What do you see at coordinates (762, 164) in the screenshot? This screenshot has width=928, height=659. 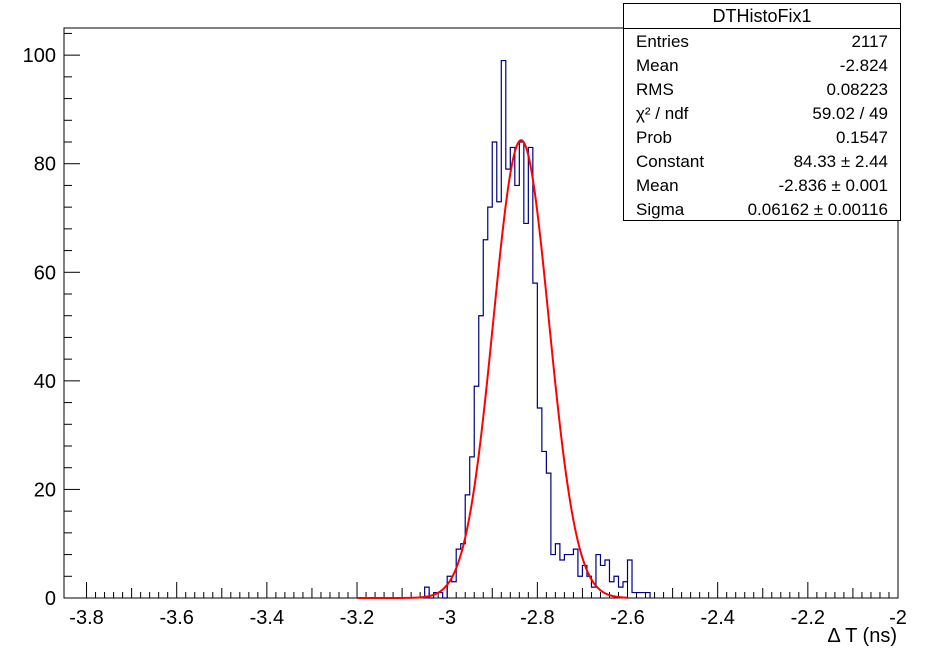 I see `stats-row: Constant 84.33 ± 2.44` at bounding box center [762, 164].